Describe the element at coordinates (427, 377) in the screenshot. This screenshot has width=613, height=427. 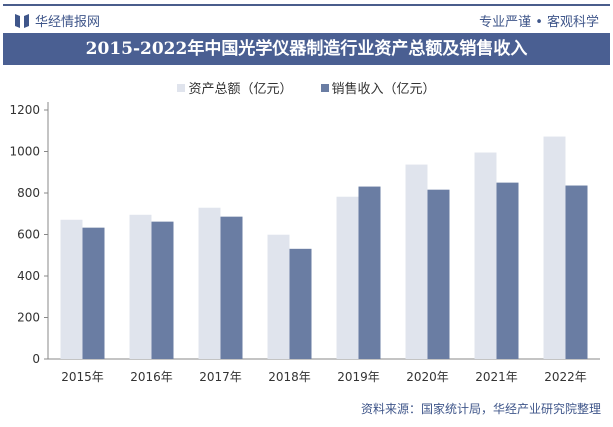
I see `x-tick-label: 2020年` at that location.